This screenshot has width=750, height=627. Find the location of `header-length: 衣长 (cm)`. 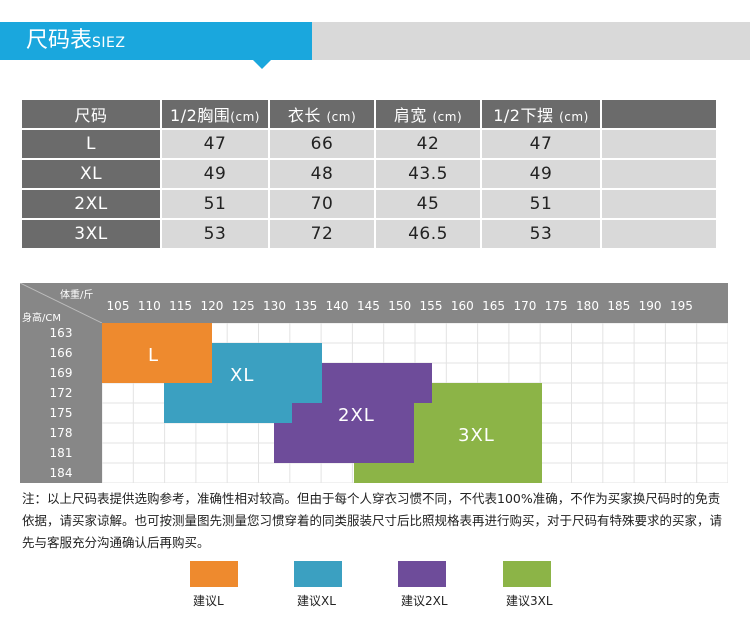

header-length: 衣长 (cm) is located at coordinates (322, 114).